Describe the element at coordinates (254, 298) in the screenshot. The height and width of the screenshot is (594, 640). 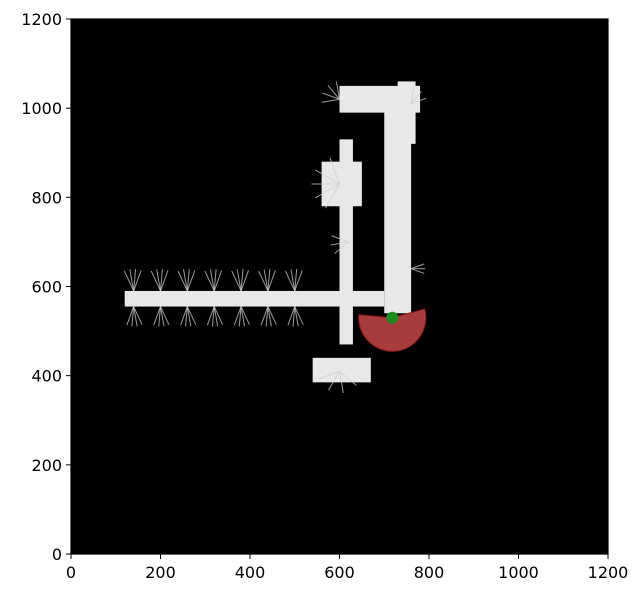
I see `explored-region-horizontal-corridor` at that location.